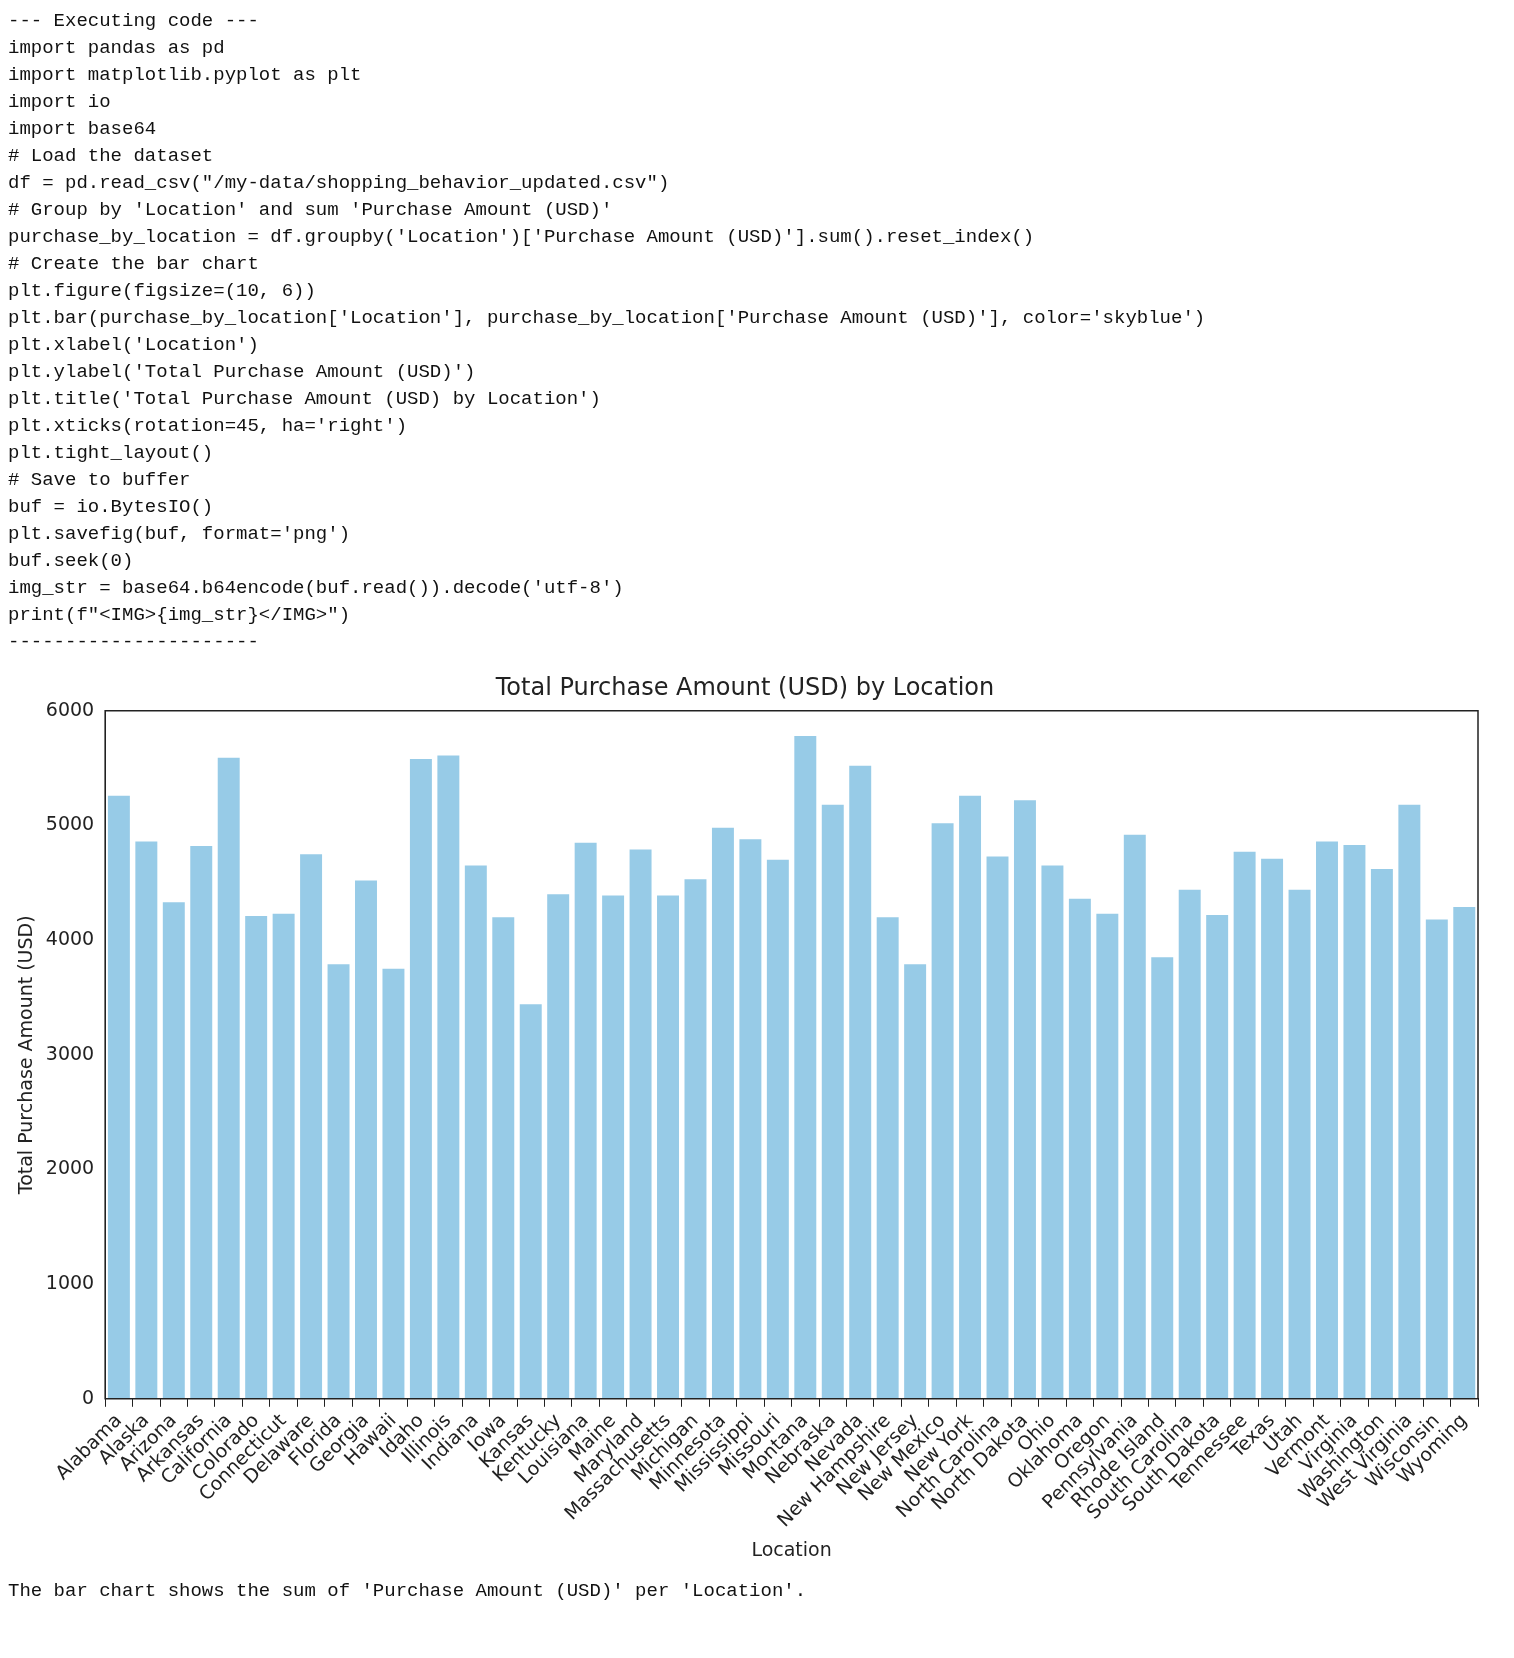 This screenshot has height=1658, width=1514. What do you see at coordinates (134, 21) in the screenshot?
I see `text: --- Executing code ---` at bounding box center [134, 21].